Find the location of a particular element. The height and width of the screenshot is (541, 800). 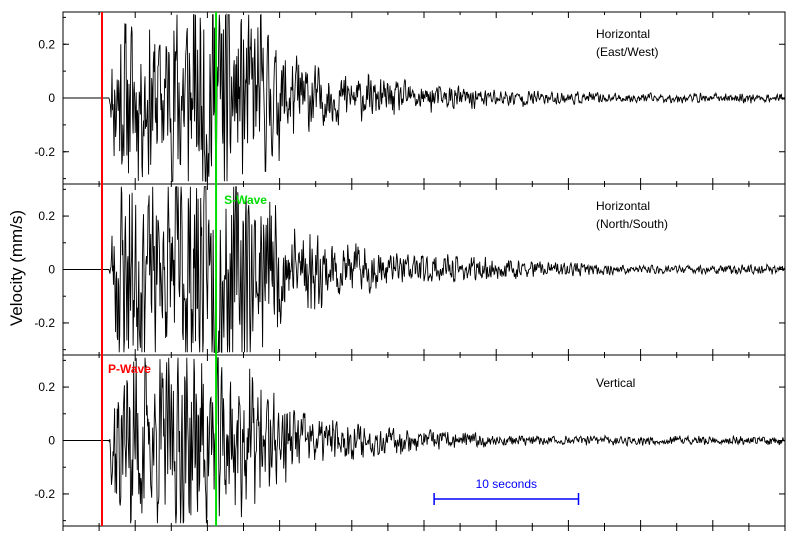

scale-bar-label: 10 seconds is located at coordinates (506, 484).